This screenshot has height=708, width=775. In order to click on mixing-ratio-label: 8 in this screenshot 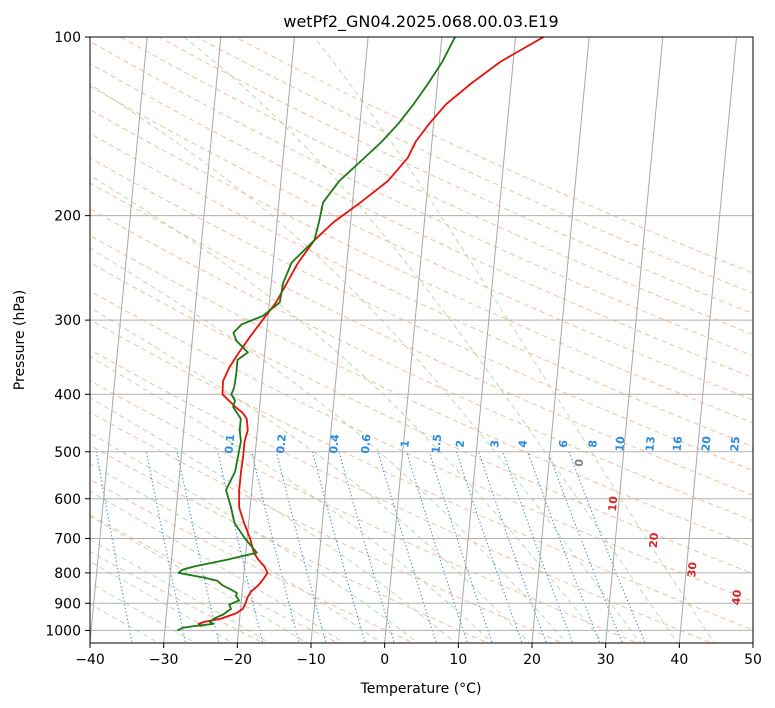, I will do `click(593, 443)`.